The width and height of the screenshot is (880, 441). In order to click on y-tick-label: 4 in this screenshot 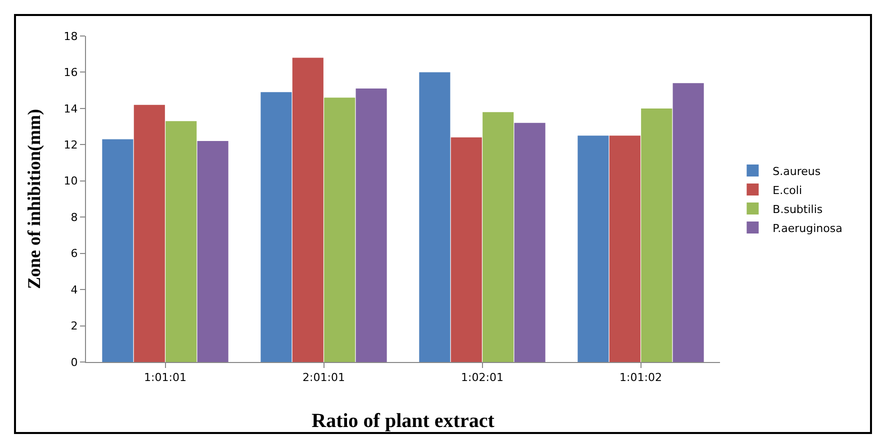, I will do `click(74, 289)`.